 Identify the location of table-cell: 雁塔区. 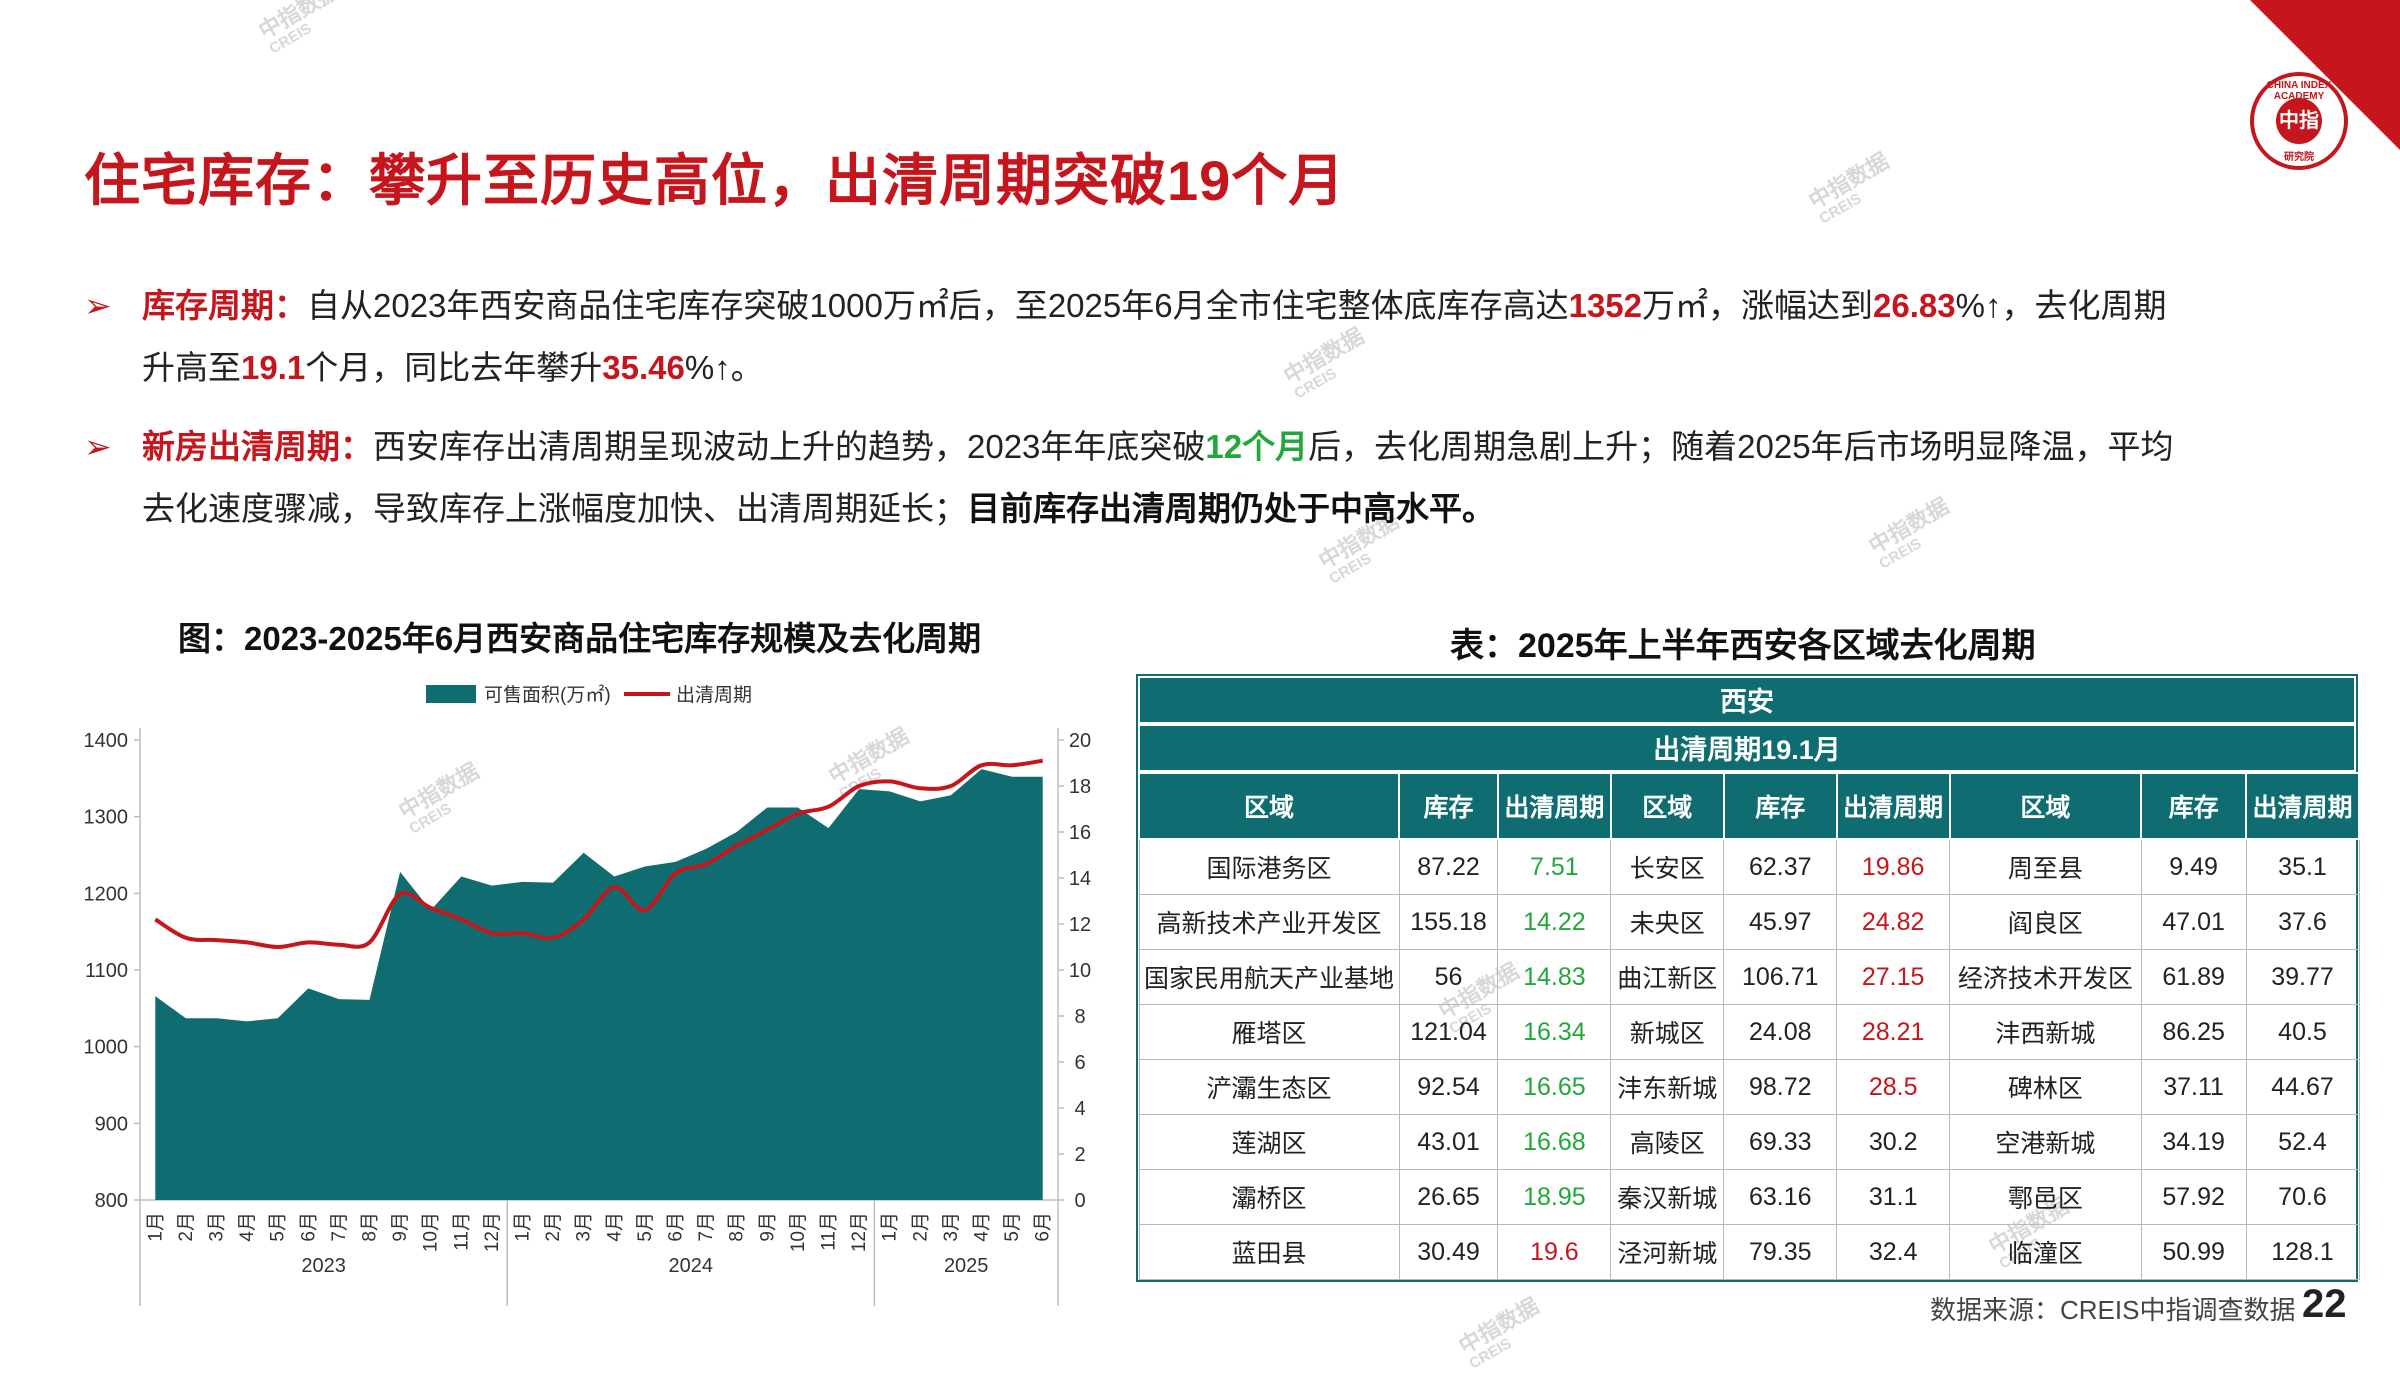
(1269, 1032).